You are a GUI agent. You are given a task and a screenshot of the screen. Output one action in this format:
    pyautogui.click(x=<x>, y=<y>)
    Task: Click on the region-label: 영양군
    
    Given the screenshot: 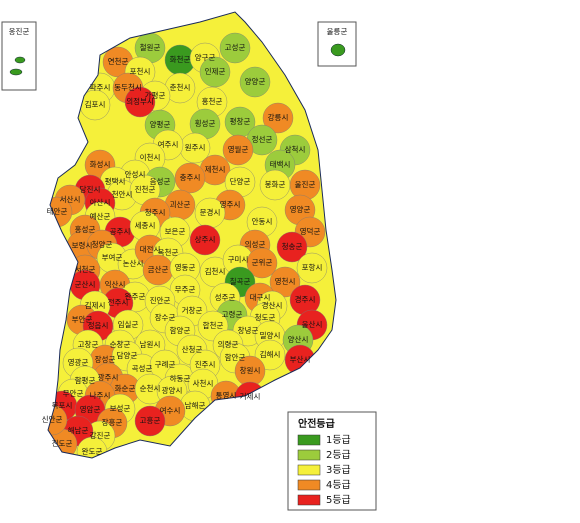 What is the action you would take?
    pyautogui.click(x=300, y=209)
    